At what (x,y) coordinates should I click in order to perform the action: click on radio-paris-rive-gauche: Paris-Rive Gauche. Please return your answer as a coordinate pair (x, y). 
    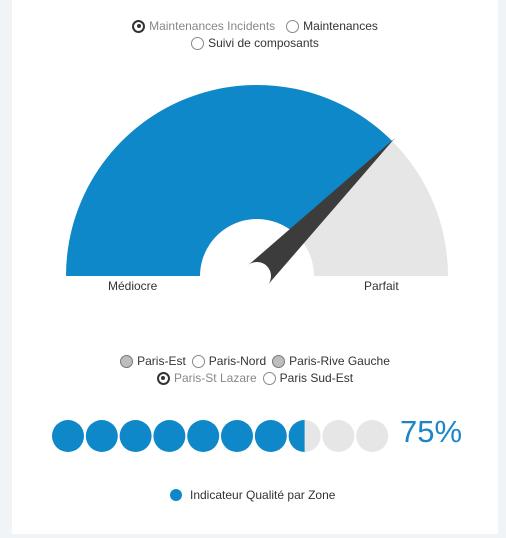
    Looking at the image, I should click on (331, 361).